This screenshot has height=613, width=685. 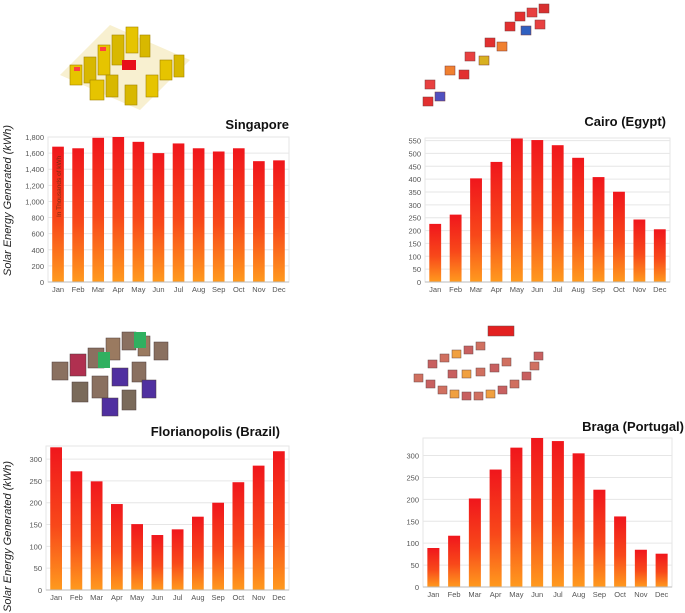 I want to click on y-tick-label: 600, so click(x=37, y=234).